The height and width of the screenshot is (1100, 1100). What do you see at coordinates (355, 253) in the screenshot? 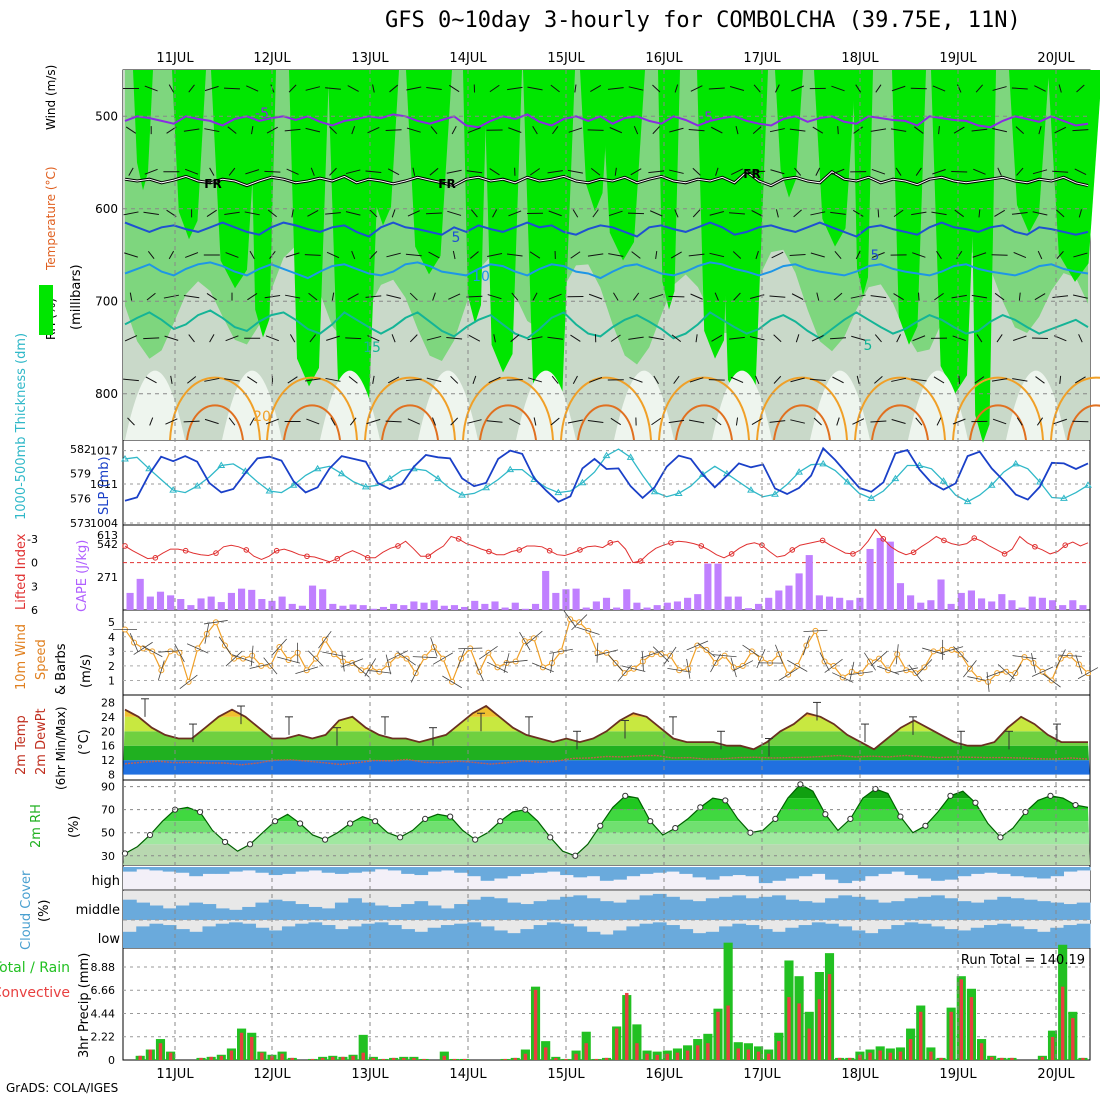
I see `rh-saturated-plume` at bounding box center [355, 253].